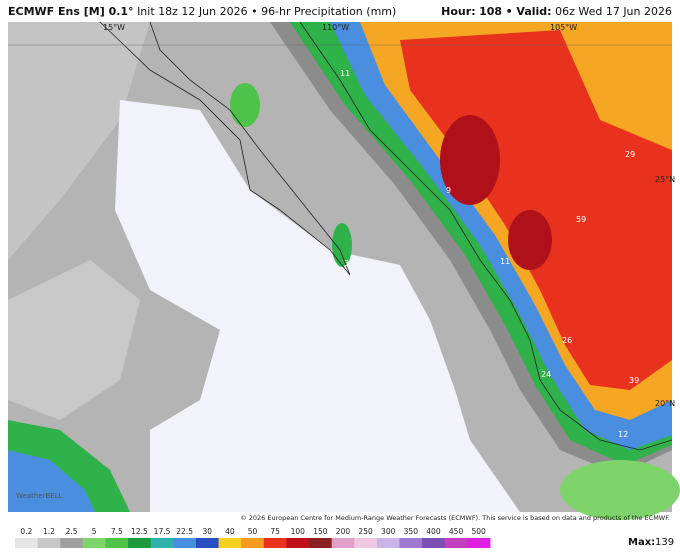 The height and width of the screenshot is (558, 680). Describe the element at coordinates (71, 11) in the screenshot. I see `model: ECMWF Ens [M] 0.1°` at that location.